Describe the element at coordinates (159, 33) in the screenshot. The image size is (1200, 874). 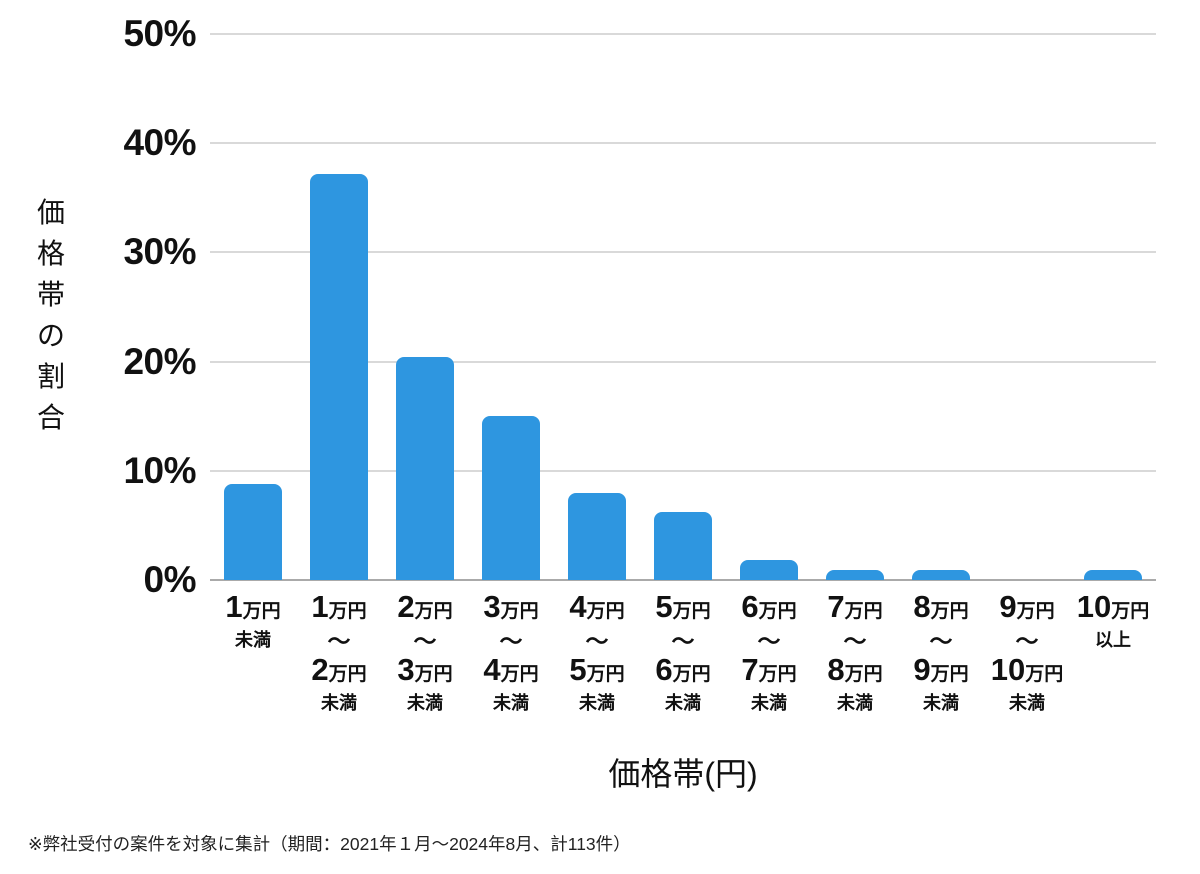
I see `y-tick-label-50%: 50%` at that location.